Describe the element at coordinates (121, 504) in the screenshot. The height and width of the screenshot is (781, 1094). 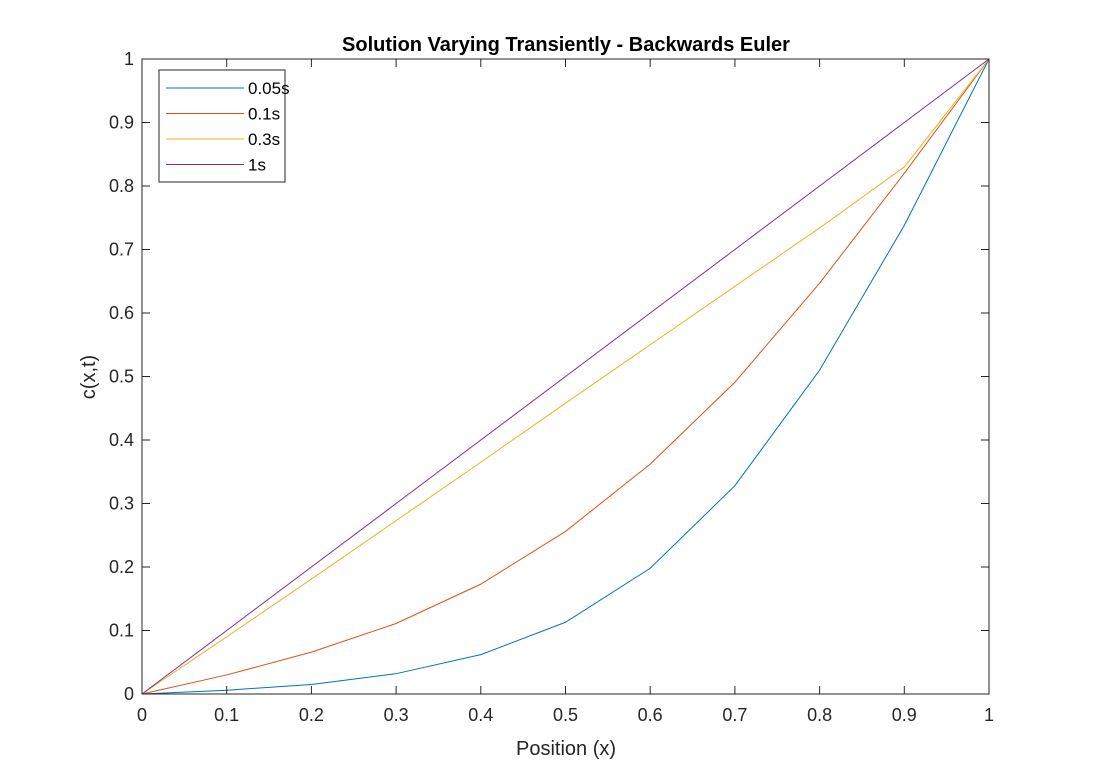
I see `y-tick-label: 0.3` at that location.